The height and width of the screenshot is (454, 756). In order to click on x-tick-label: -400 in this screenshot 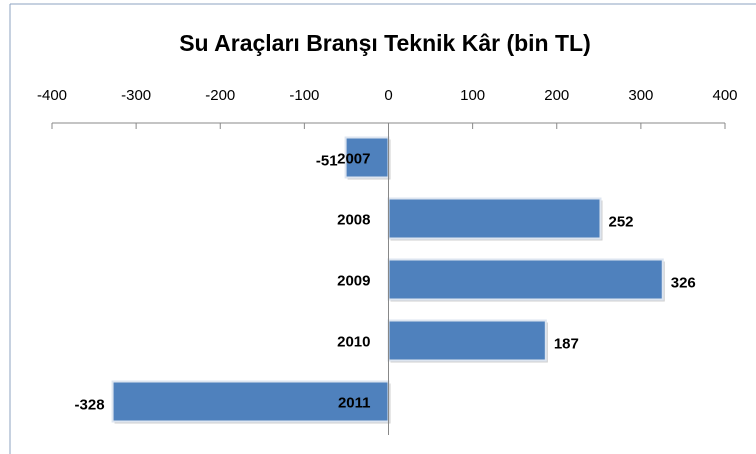, I will do `click(52, 95)`.